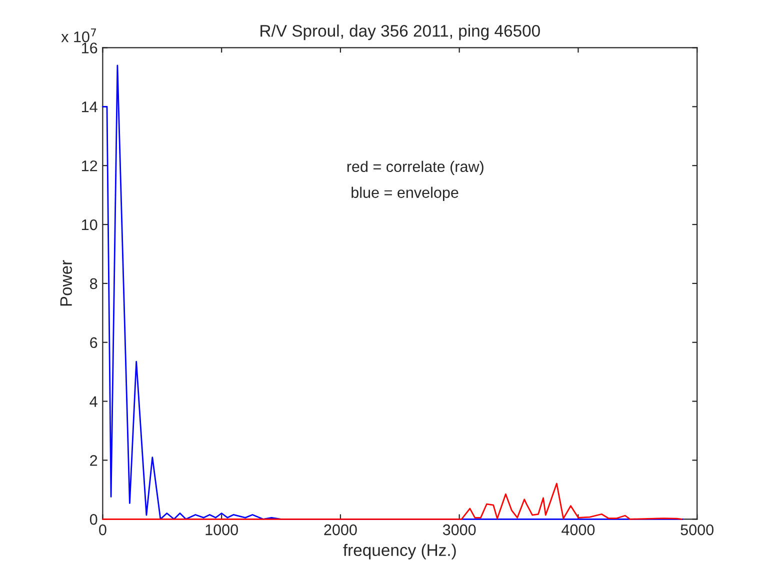 The height and width of the screenshot is (582, 778). I want to click on y-tick-label: 14, so click(90, 107).